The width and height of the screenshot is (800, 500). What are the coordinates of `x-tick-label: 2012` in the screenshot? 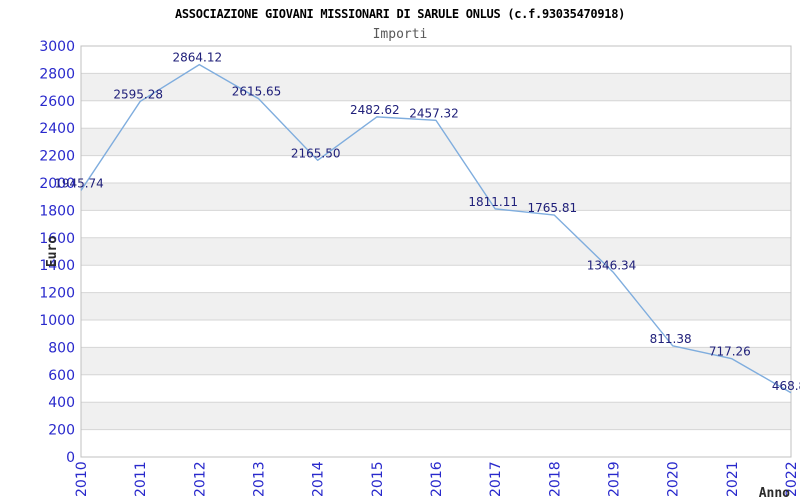 It's located at (200, 479).